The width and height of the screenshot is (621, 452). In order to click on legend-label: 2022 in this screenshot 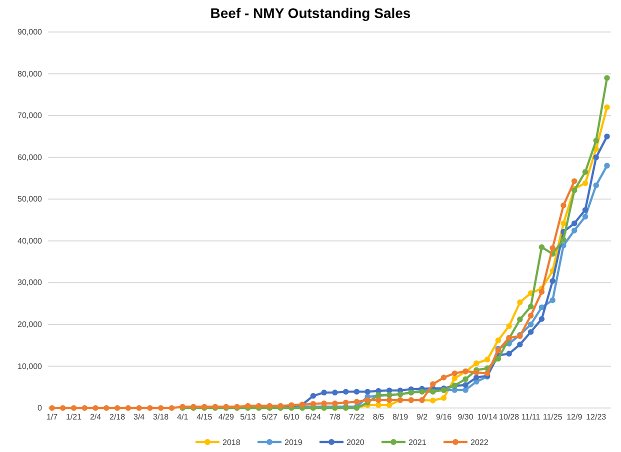, I will do `click(479, 442)`.